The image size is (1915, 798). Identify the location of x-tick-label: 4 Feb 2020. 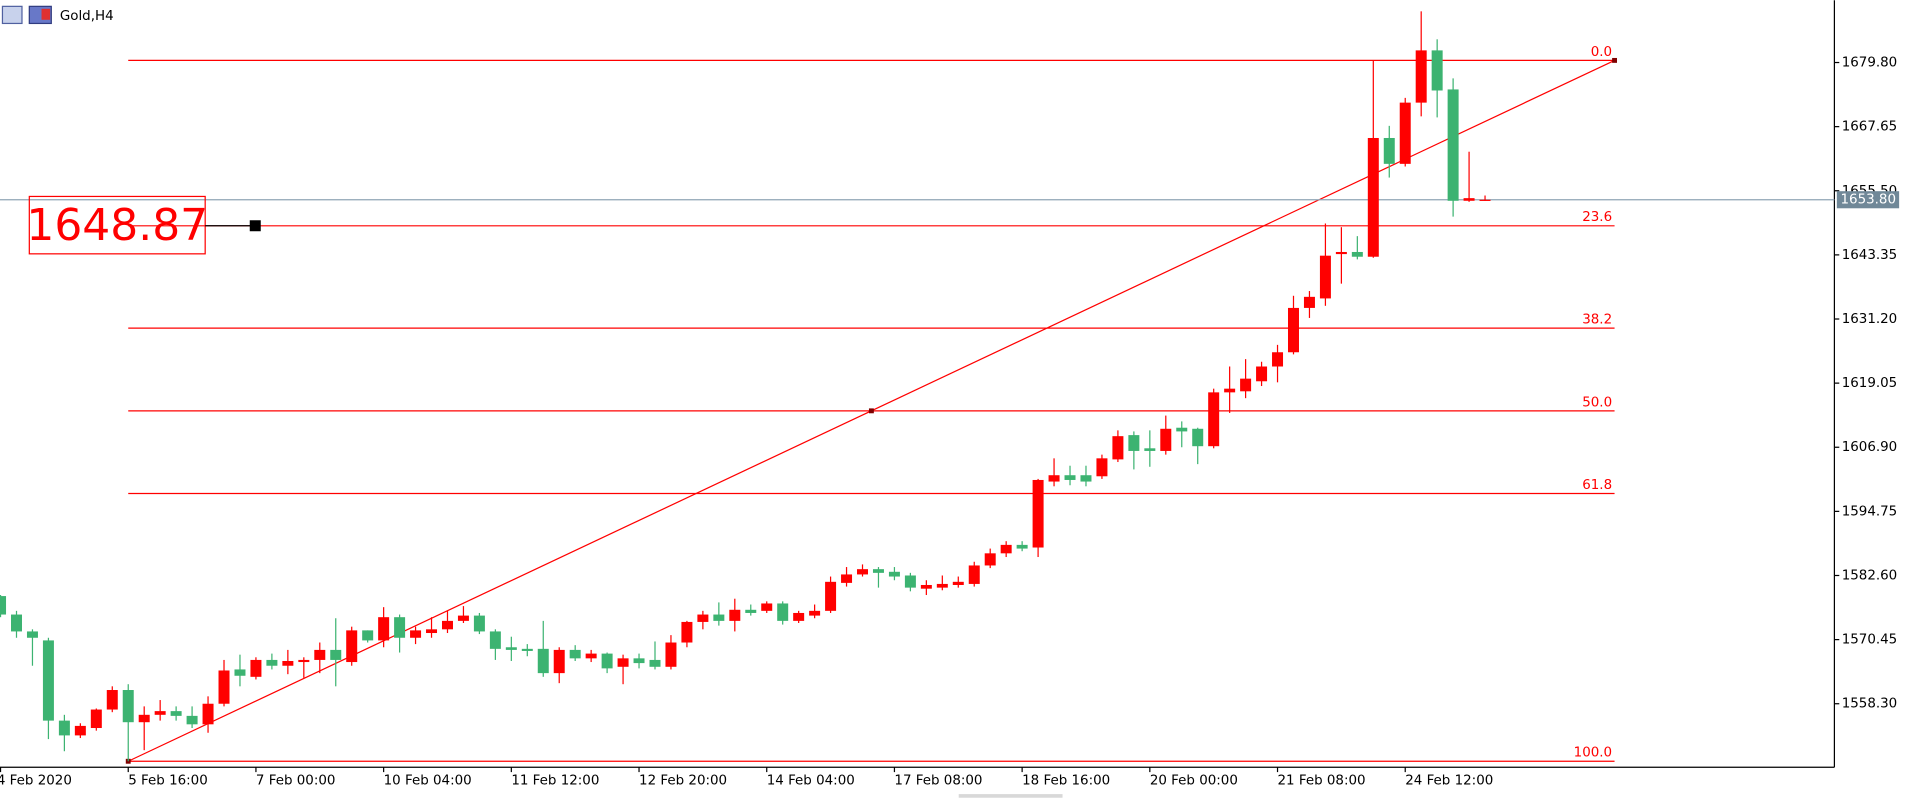
(36, 781).